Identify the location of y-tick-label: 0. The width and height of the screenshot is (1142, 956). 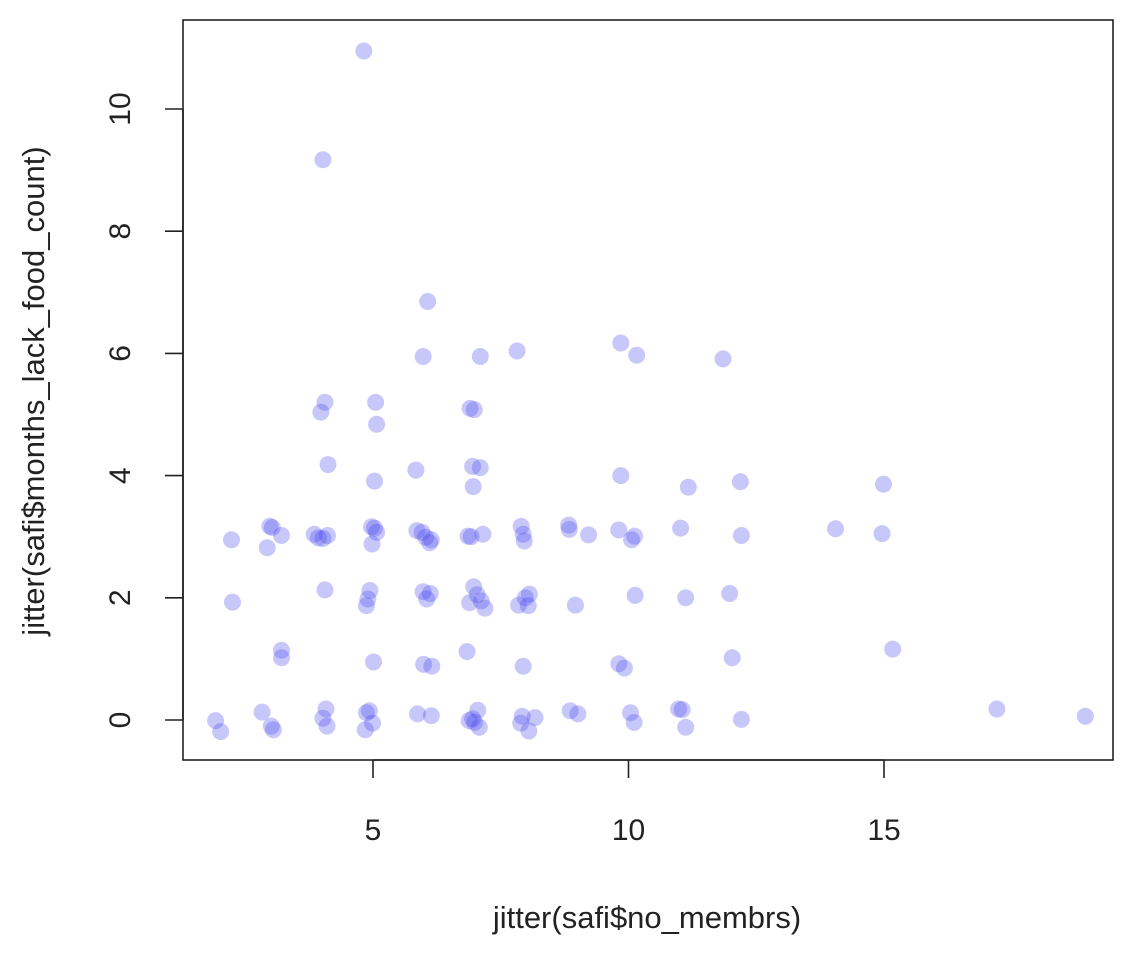
(120, 720).